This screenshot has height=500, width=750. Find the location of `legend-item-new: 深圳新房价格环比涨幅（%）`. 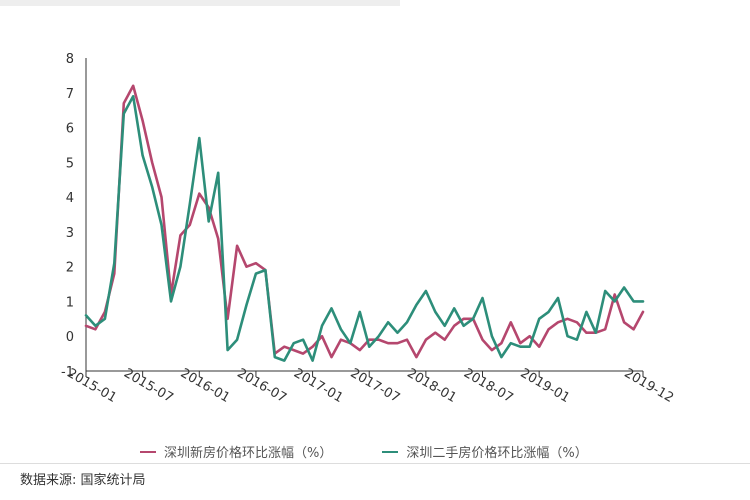

legend-item-new: 深圳新房价格环比涨幅（%） is located at coordinates (236, 451).